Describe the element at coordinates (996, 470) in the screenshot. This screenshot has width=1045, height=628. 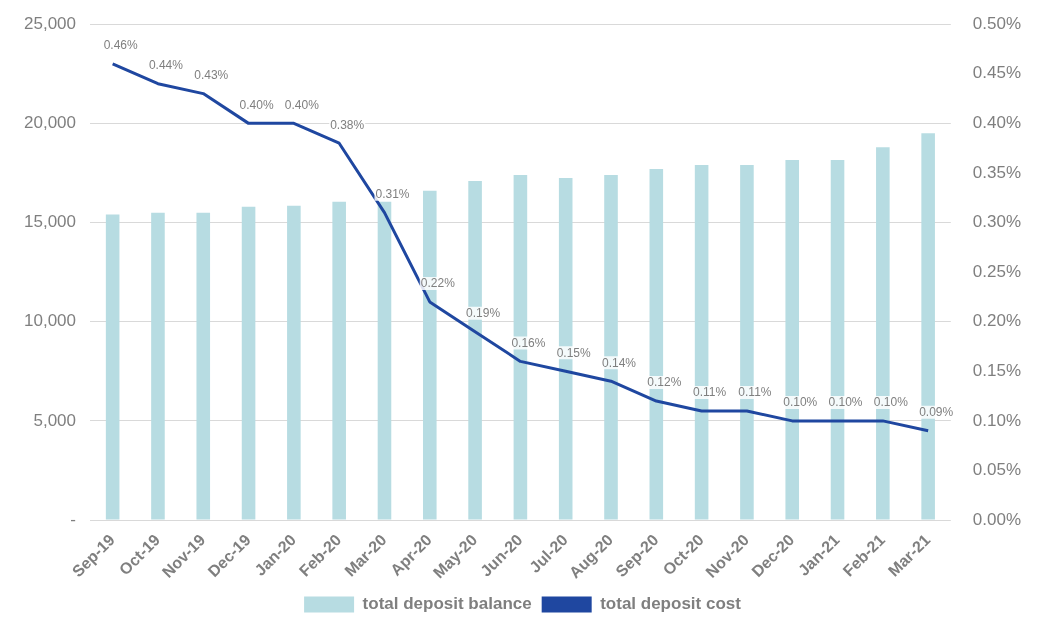
I see `y2-tick-label: 0.05%` at that location.